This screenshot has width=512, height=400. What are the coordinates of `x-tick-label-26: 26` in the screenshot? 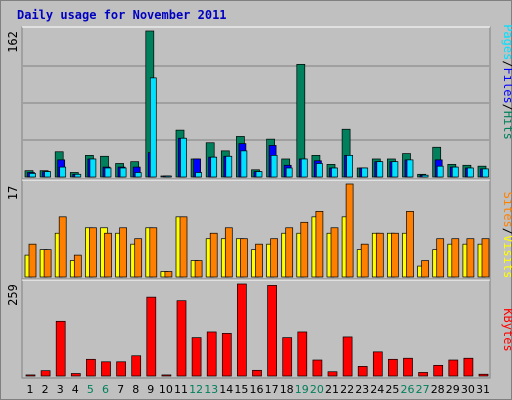 It's located at (408, 389).